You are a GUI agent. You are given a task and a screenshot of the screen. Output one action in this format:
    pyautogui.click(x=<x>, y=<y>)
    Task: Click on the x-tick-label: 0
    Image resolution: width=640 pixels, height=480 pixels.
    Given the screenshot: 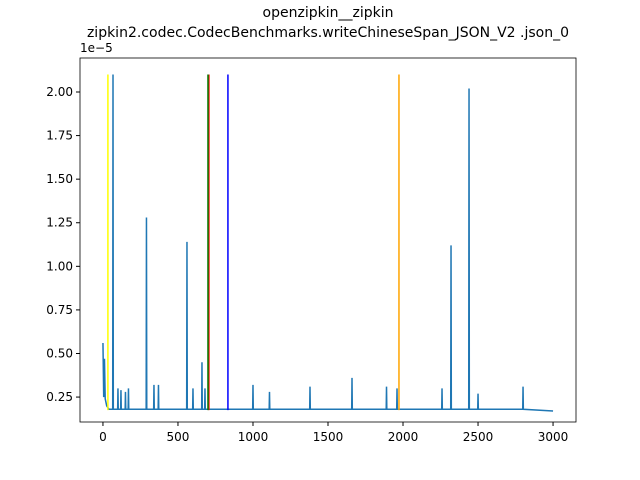 What is the action you would take?
    pyautogui.click(x=103, y=437)
    